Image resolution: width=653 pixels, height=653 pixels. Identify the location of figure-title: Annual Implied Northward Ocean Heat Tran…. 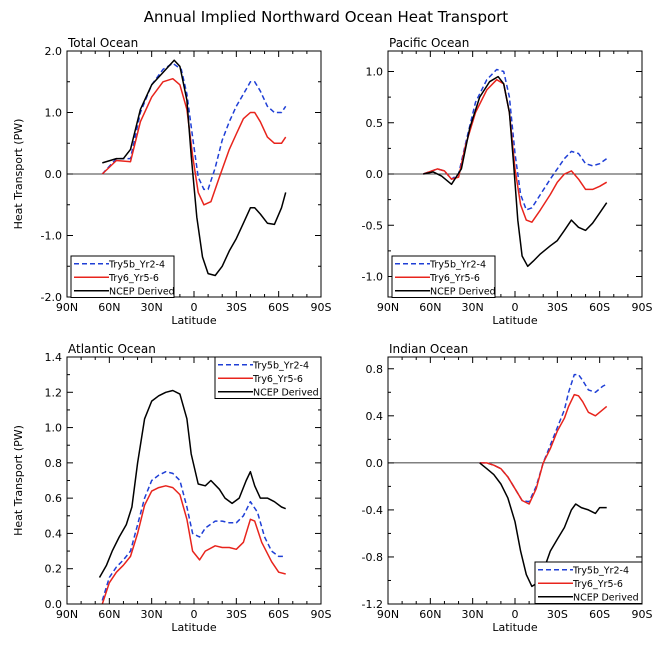
(326, 17).